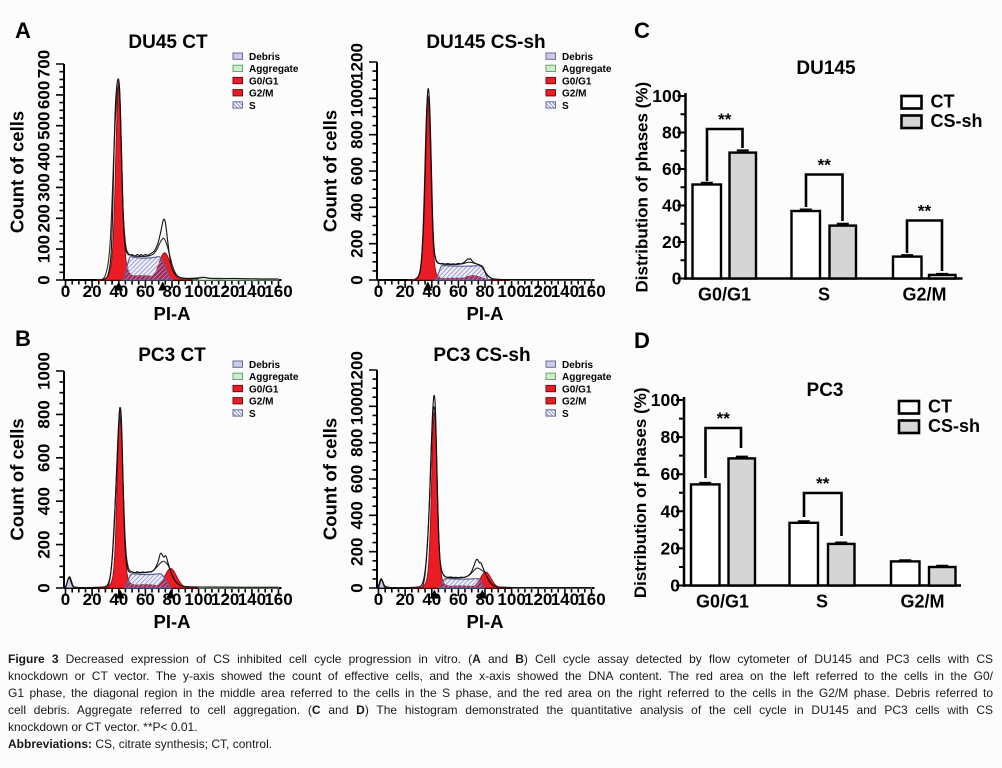 The image size is (1002, 768). I want to click on svg-text: Aggregate, so click(587, 377).